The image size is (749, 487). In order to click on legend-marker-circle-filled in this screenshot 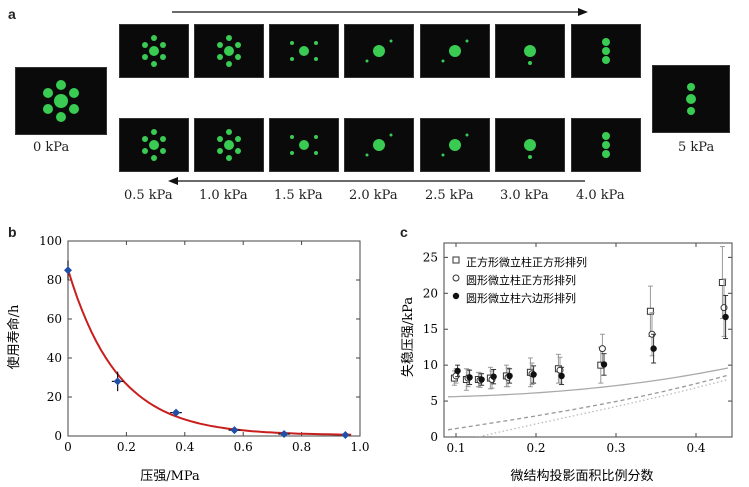, I will do `click(456, 296)`.